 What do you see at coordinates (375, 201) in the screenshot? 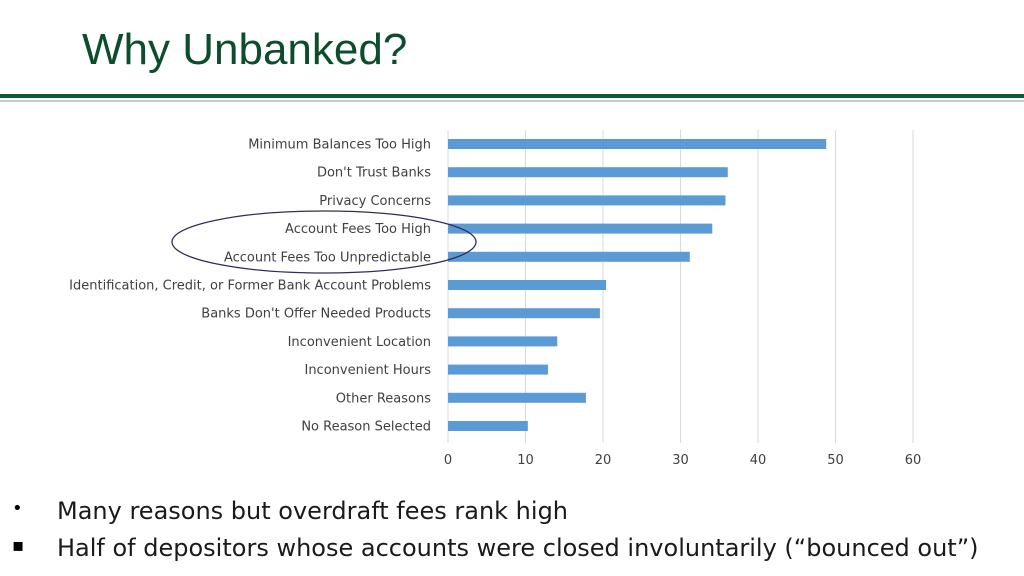
I see `category-label: Privacy Concerns` at bounding box center [375, 201].